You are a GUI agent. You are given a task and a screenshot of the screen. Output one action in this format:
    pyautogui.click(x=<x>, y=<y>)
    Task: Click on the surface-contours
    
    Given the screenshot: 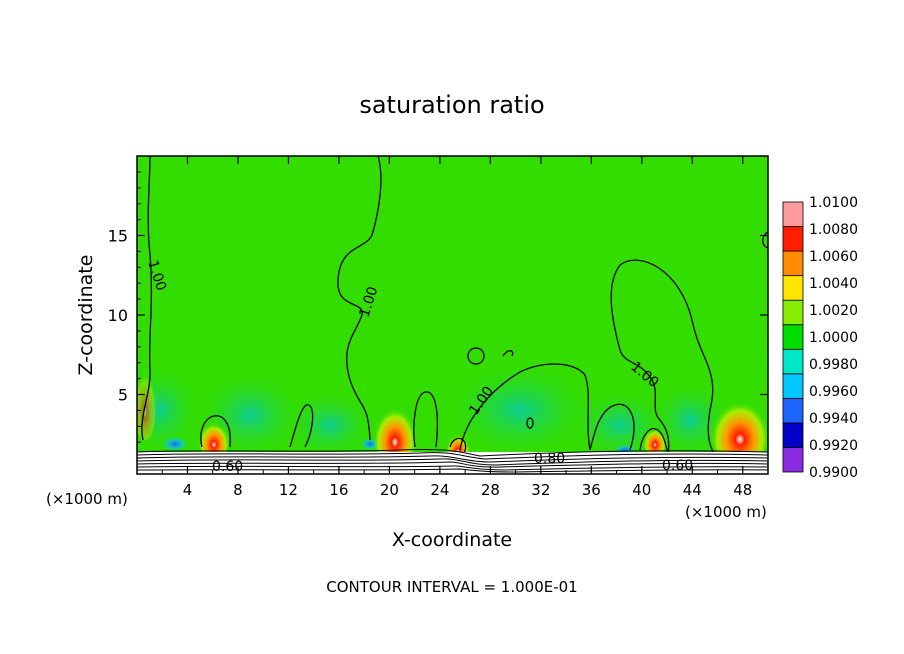 What is the action you would take?
    pyautogui.click(x=452, y=460)
    